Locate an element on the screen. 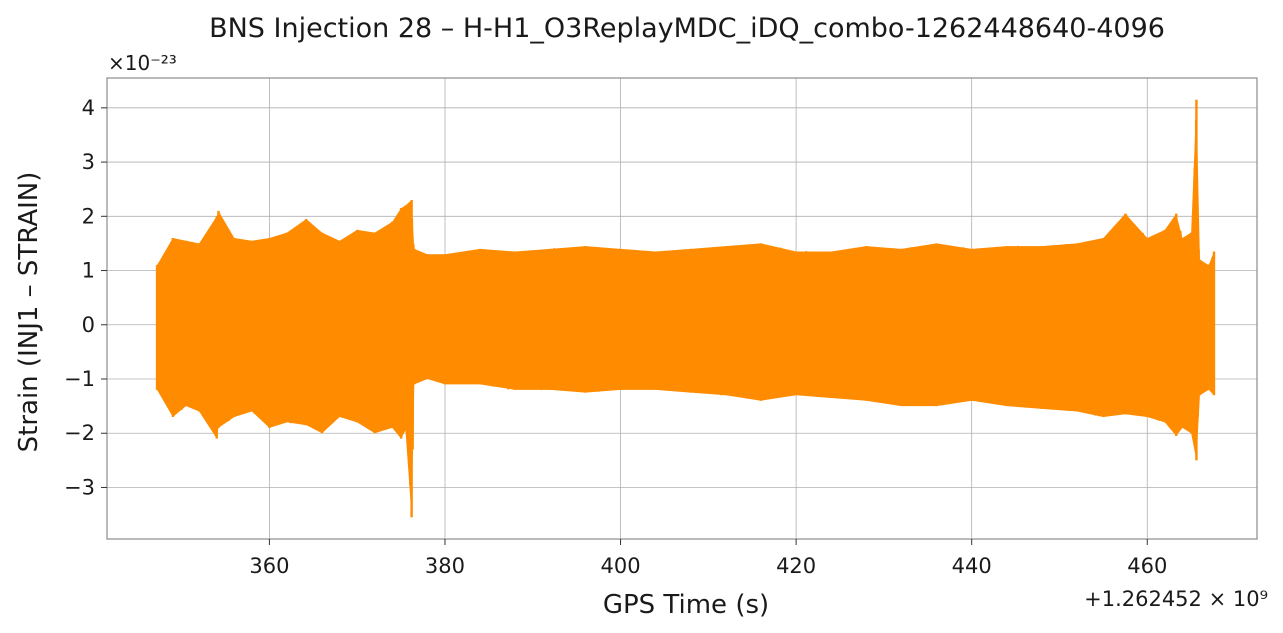 The image size is (1283, 633). y-tick-label: −3 is located at coordinates (79, 487).